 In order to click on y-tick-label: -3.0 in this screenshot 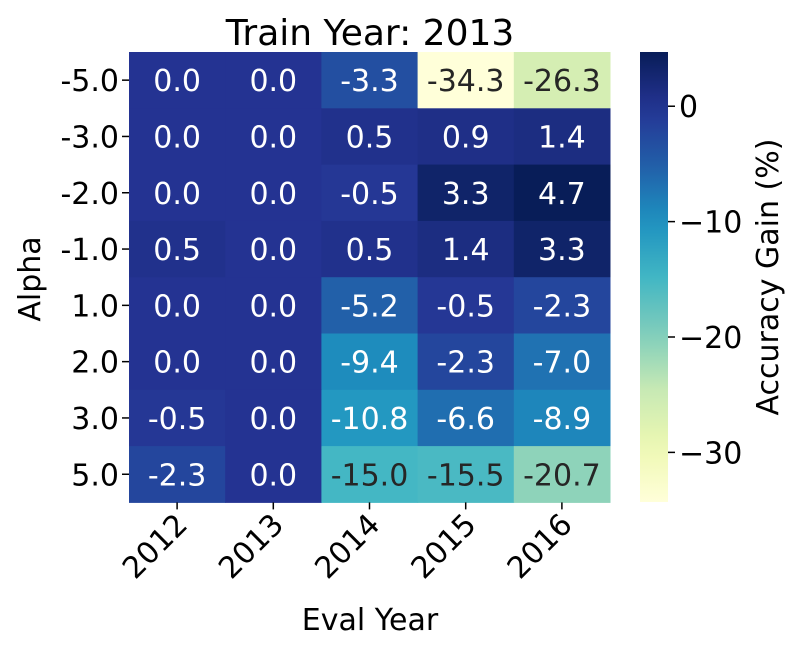, I will do `click(89, 137)`.